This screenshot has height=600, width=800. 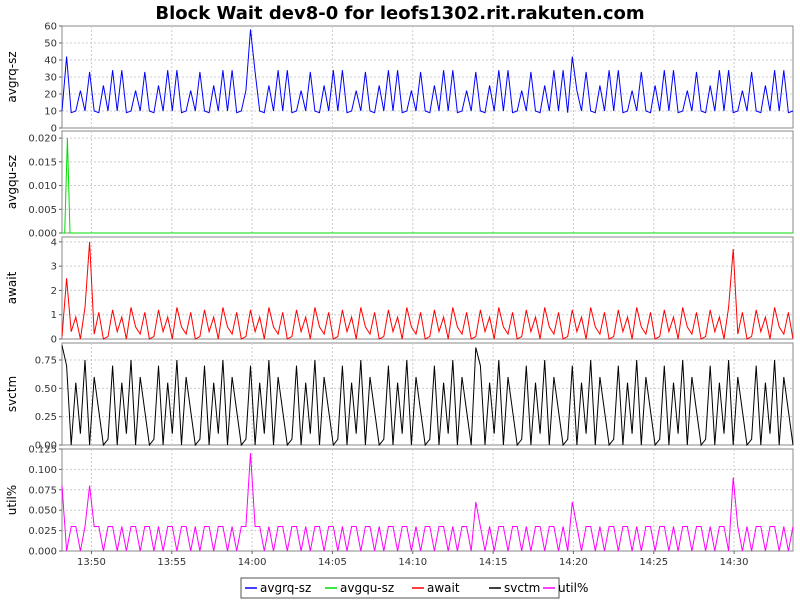 What do you see at coordinates (285, 588) in the screenshot?
I see `legend-label: avgrq-sz` at bounding box center [285, 588].